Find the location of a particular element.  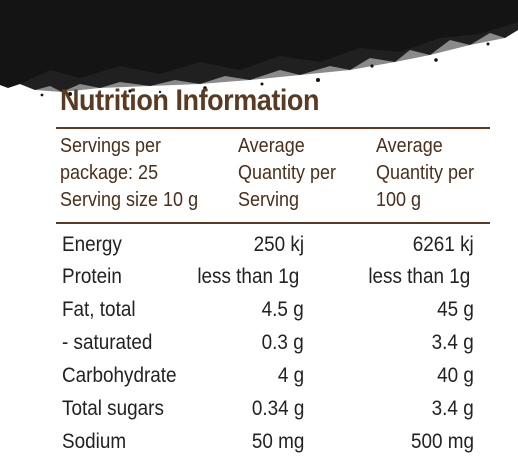

per-serving-value: 0.34 g is located at coordinates (277, 408).